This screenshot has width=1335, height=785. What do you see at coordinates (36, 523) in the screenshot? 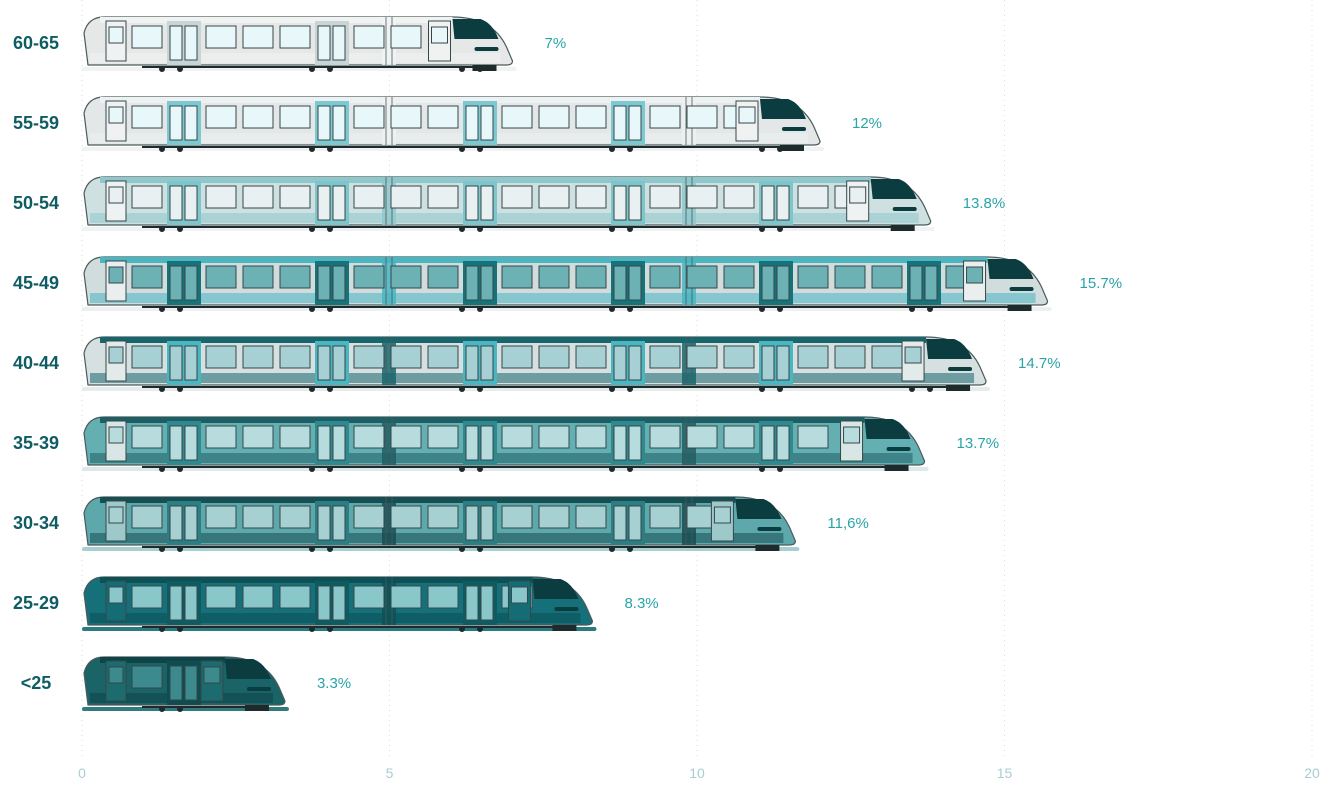
I see `category-label-30-34: 30-34` at bounding box center [36, 523].